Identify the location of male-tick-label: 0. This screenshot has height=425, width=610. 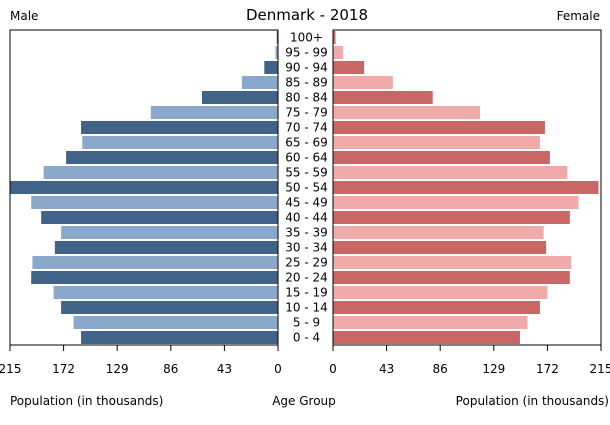
(278, 369).